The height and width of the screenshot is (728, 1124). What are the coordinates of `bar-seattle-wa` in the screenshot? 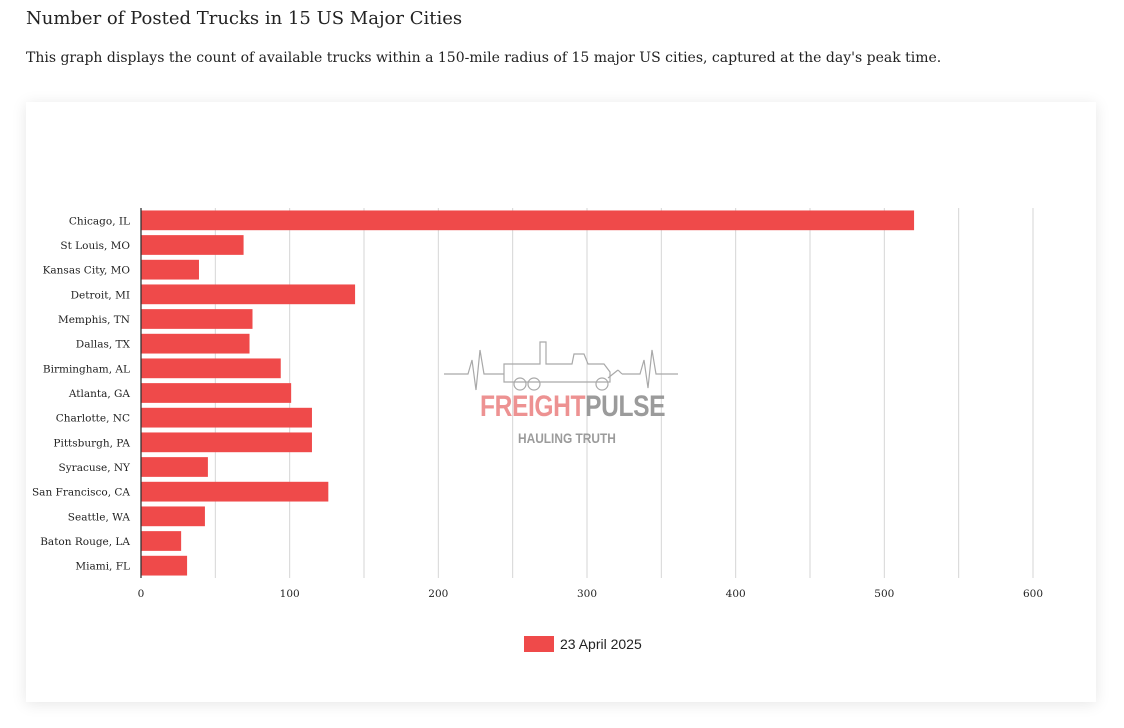 It's located at (173, 516).